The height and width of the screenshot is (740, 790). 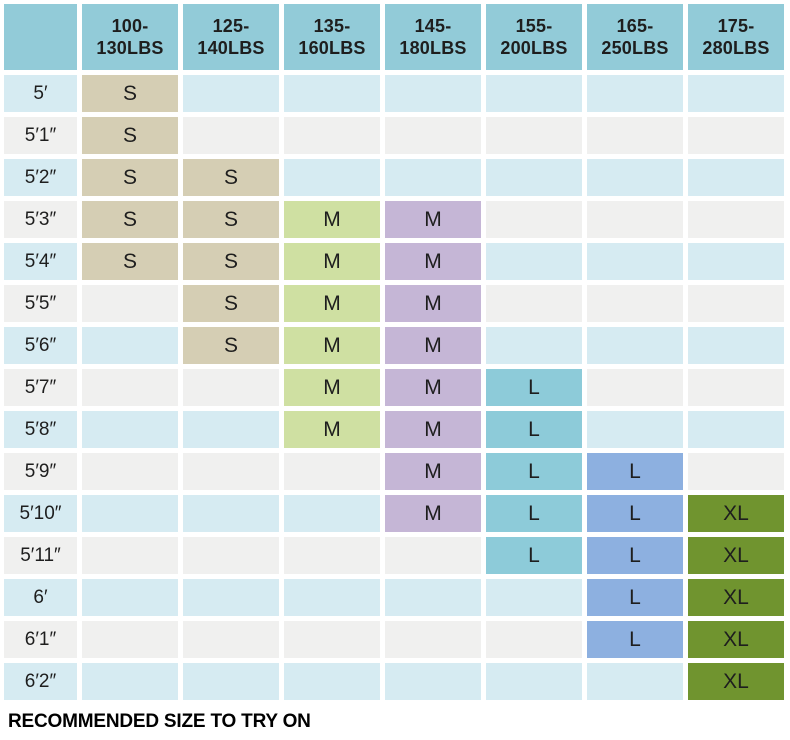 I want to click on weight-header-3: 135-160LBS, so click(x=332, y=37).